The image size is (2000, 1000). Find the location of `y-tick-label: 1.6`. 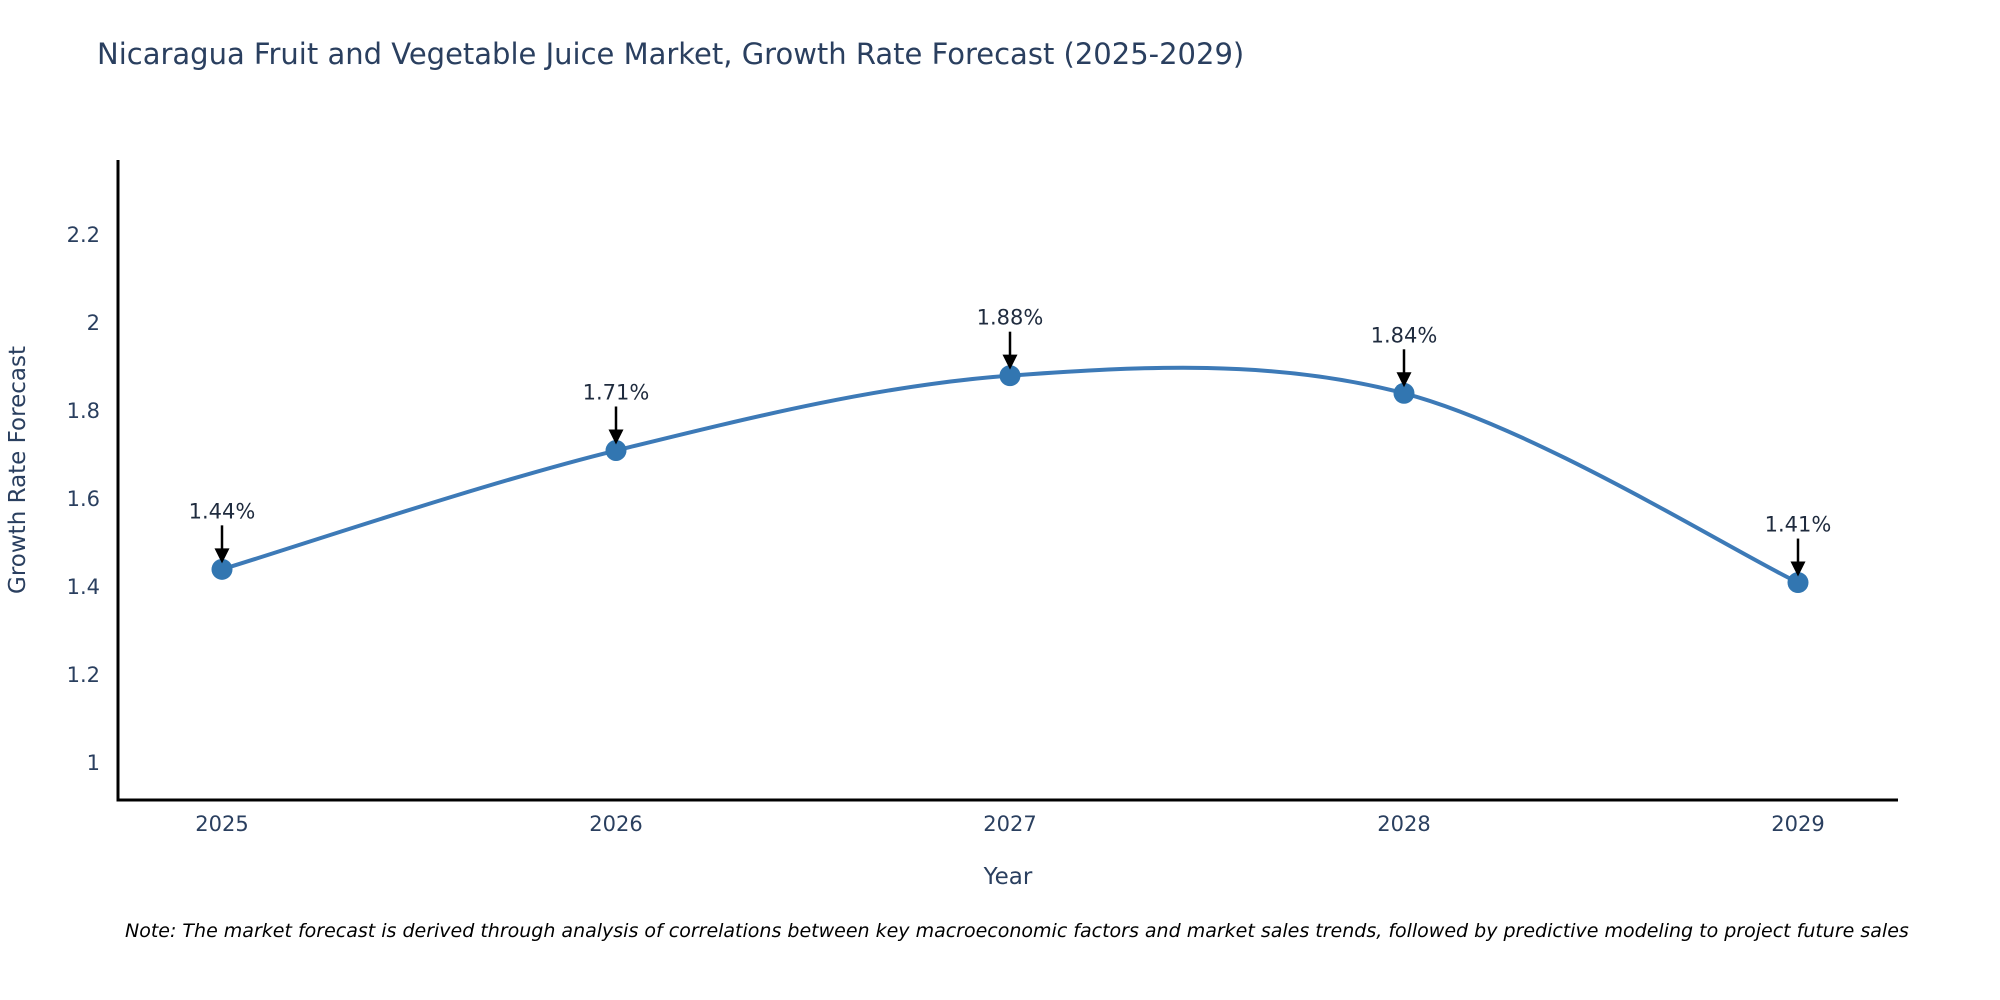

y-tick-label: 1.6 is located at coordinates (83, 499).